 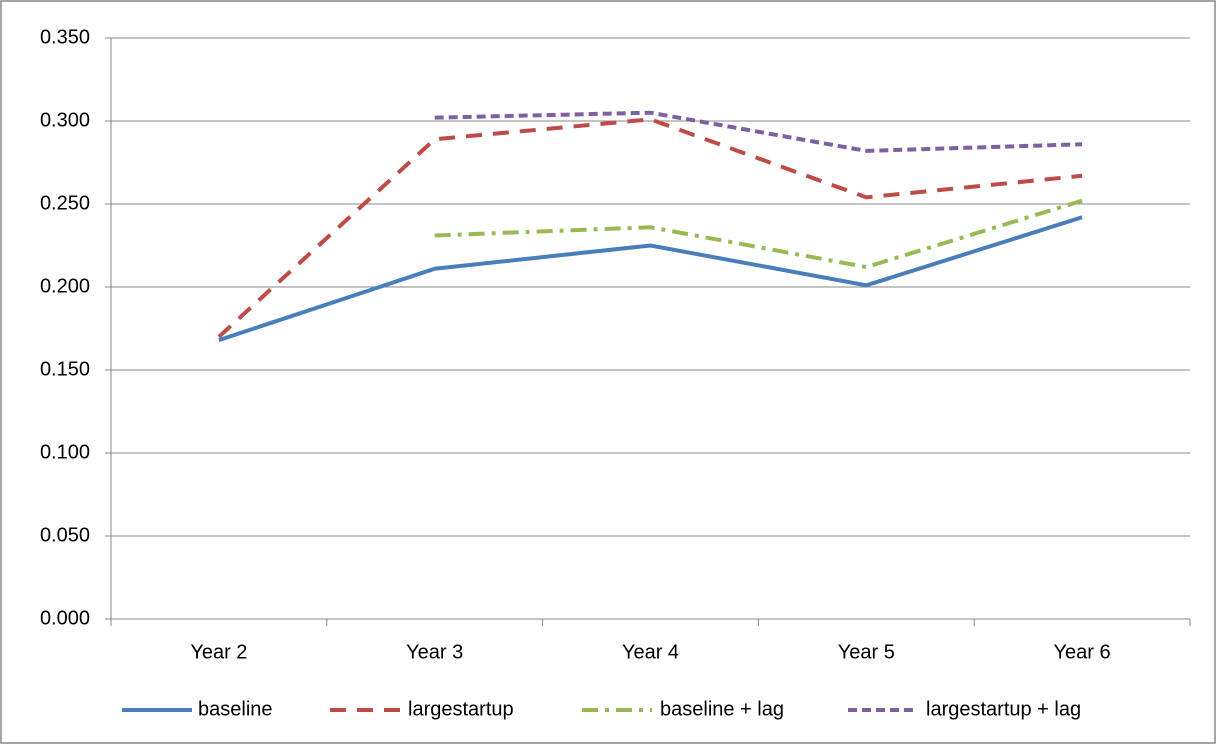 I want to click on y-tick-label: 0.050, so click(x=65, y=535).